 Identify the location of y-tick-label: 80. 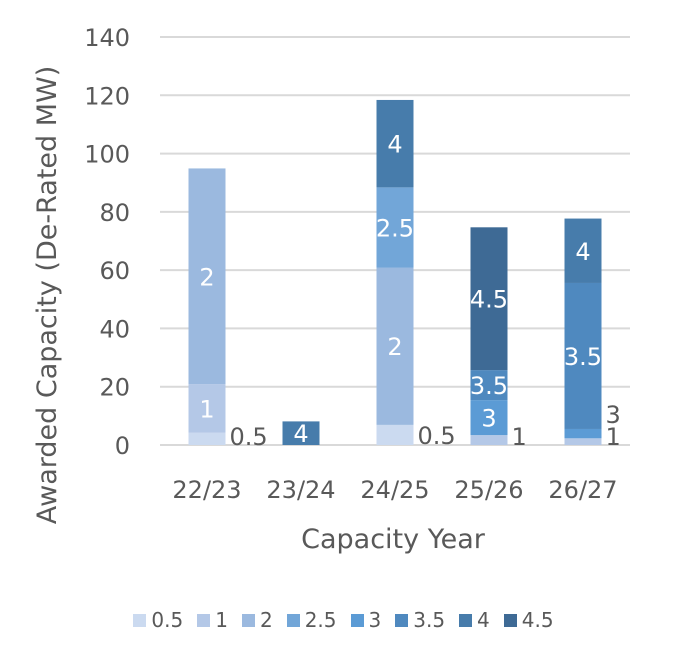
(114, 213).